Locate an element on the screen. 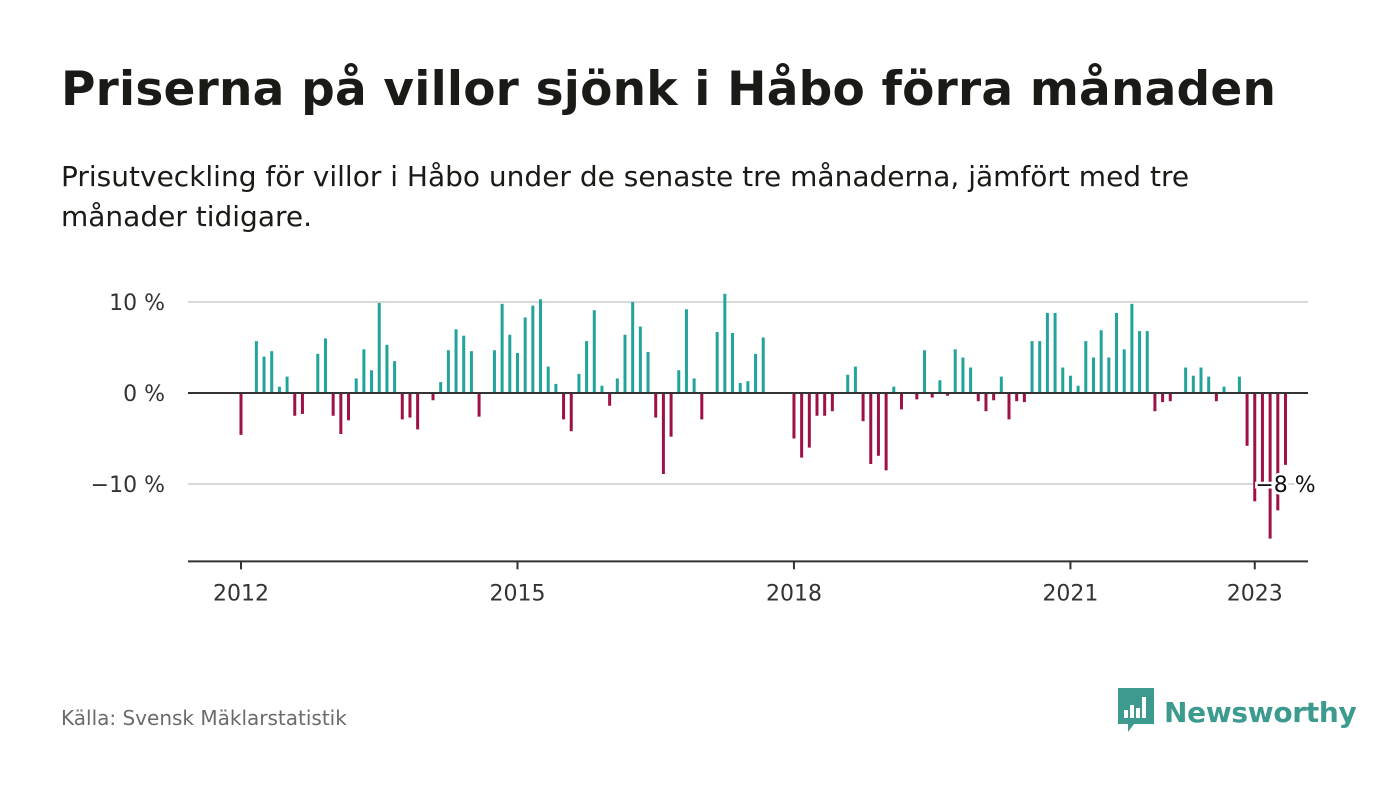  x-axis-ticks: 2012 2015 2018 2021 2023 is located at coordinates (748, 583).